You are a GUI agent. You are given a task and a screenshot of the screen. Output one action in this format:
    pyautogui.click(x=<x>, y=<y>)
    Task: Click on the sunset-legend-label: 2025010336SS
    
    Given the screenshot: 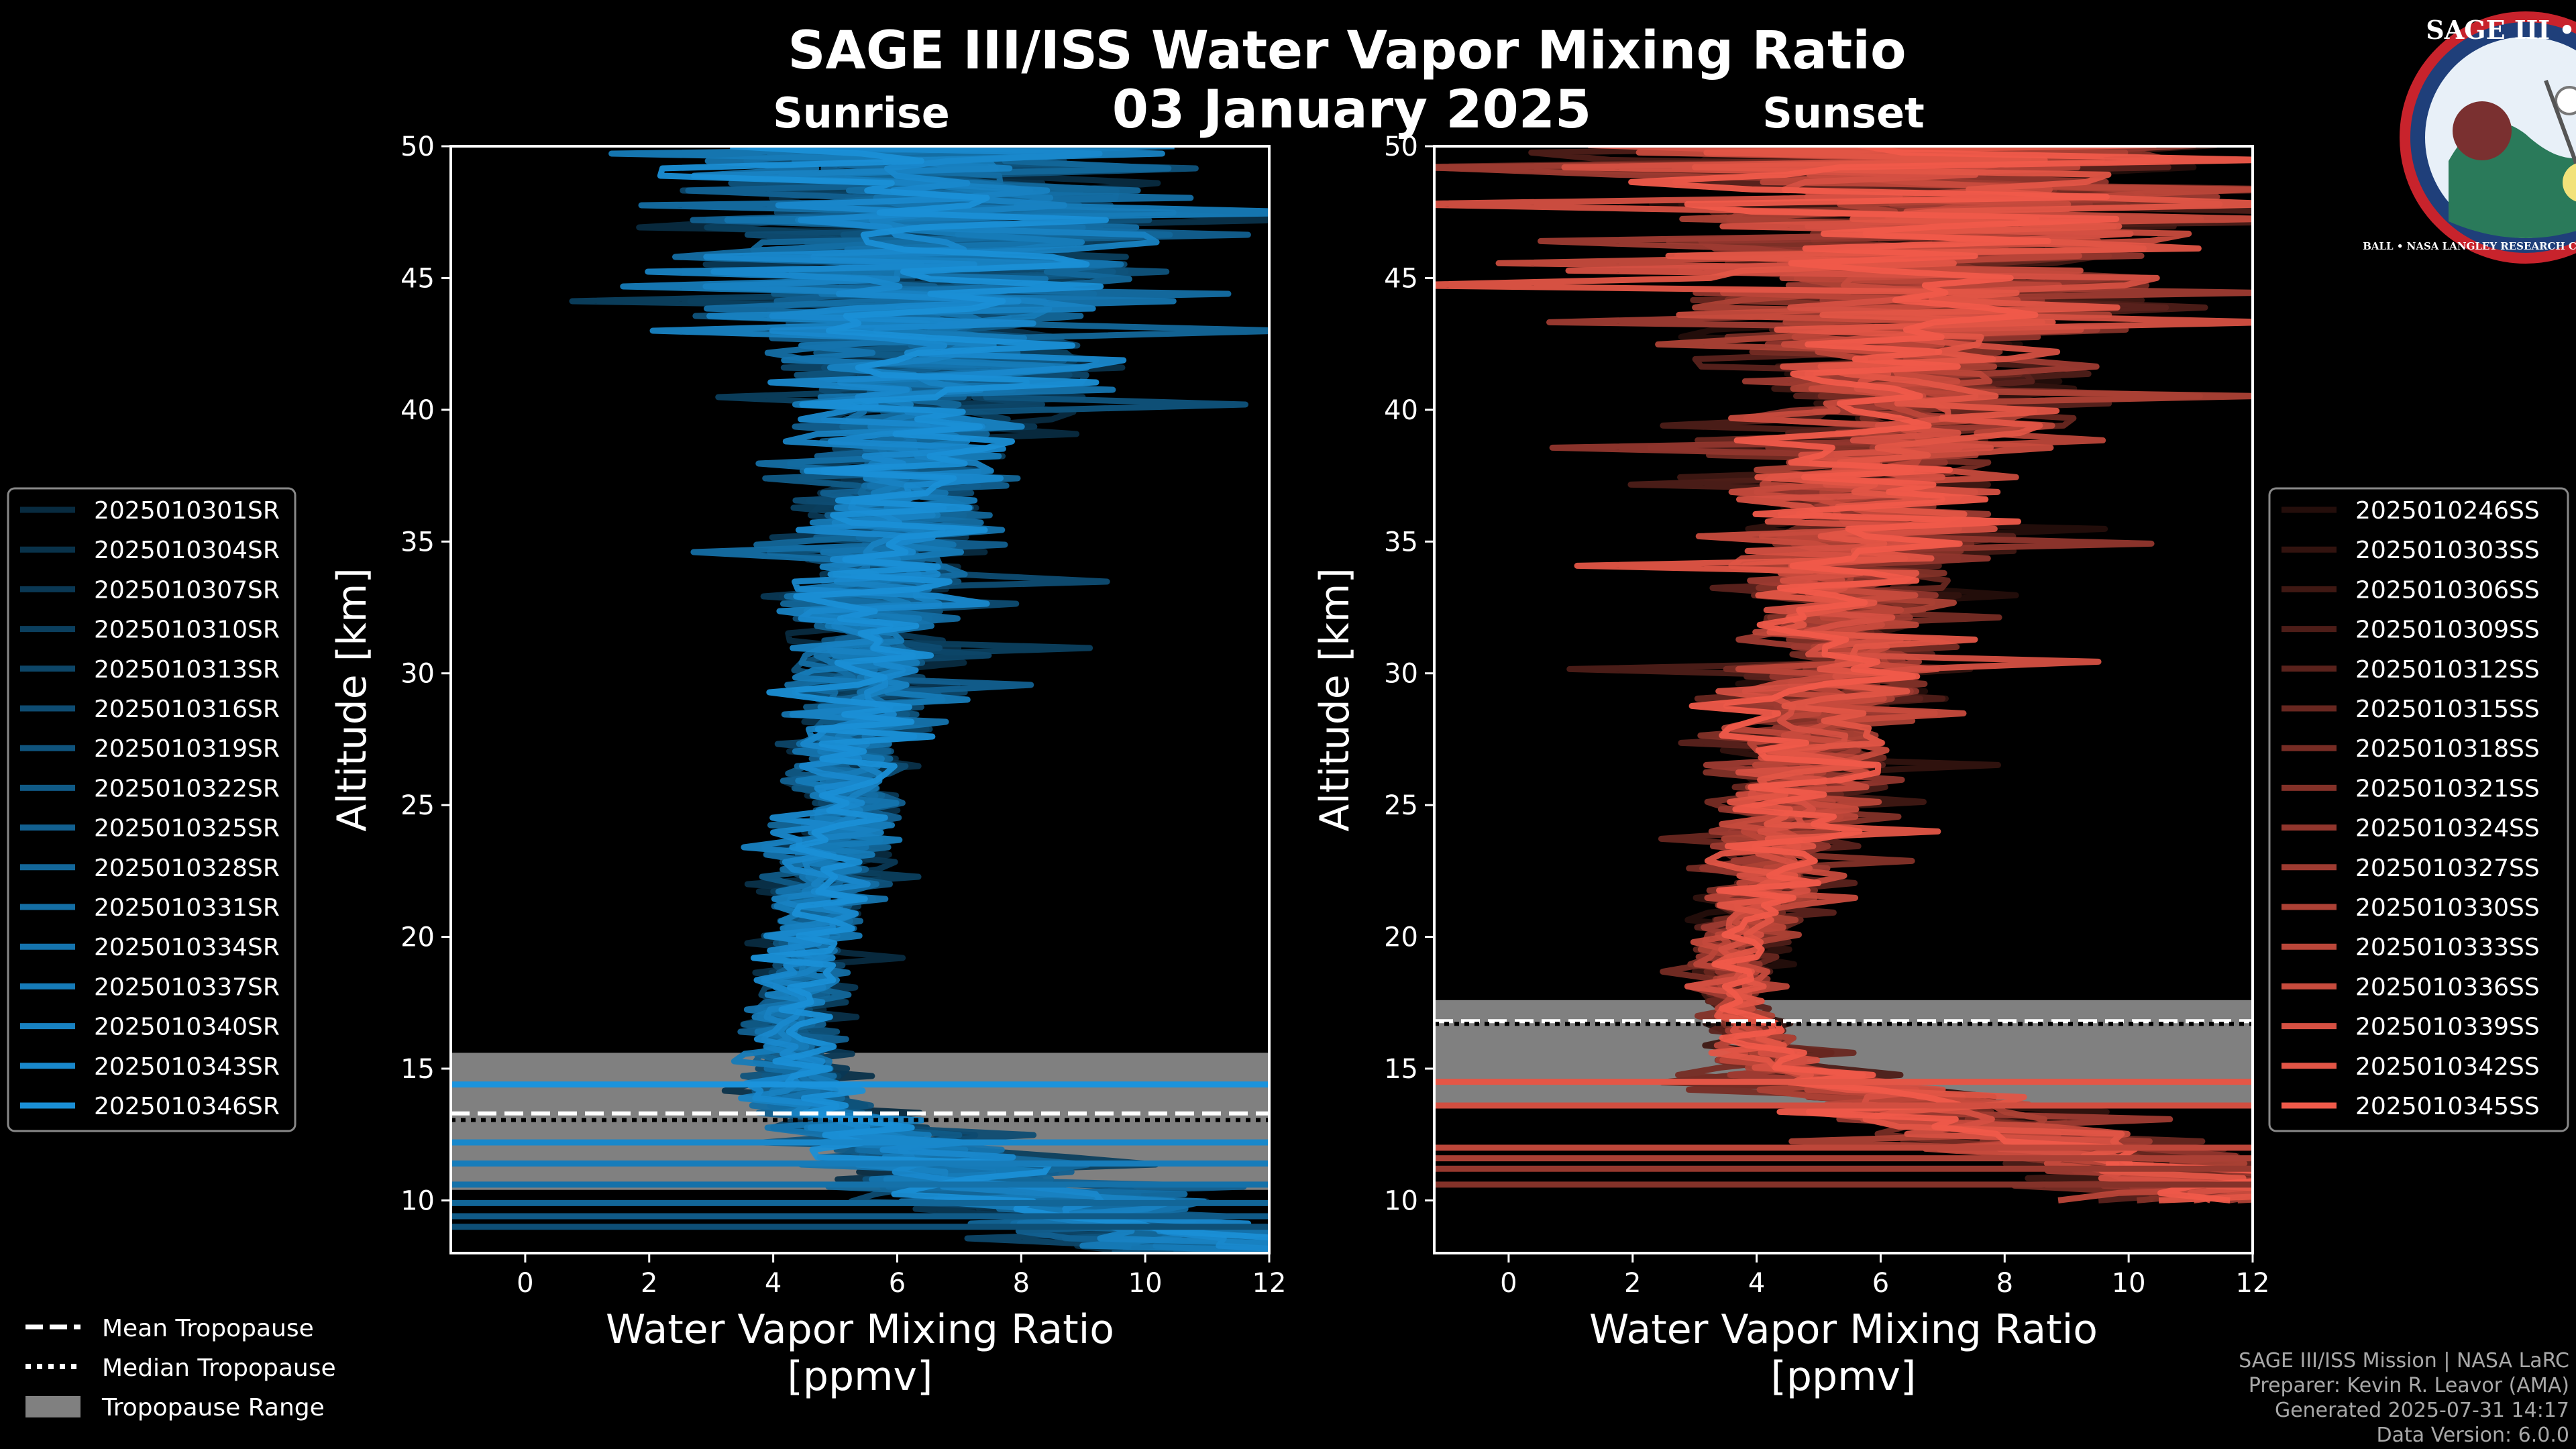 What is the action you would take?
    pyautogui.click(x=2447, y=987)
    